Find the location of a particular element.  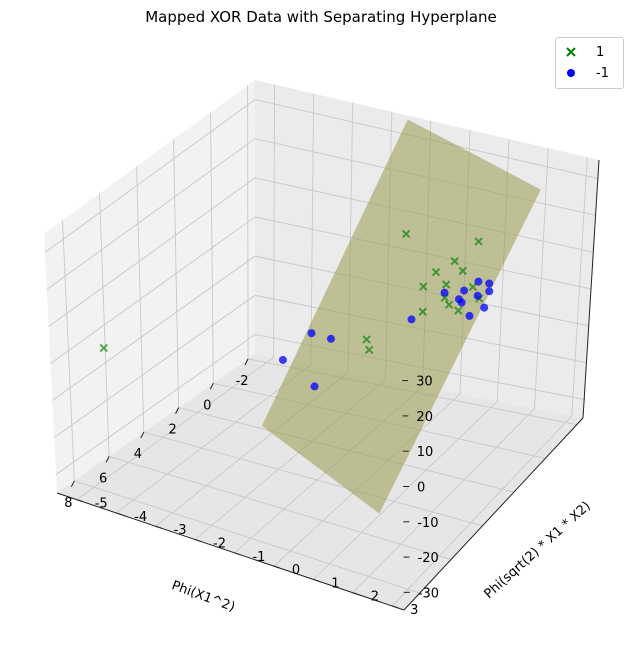

z-tick-label: -20 is located at coordinates (428, 558).